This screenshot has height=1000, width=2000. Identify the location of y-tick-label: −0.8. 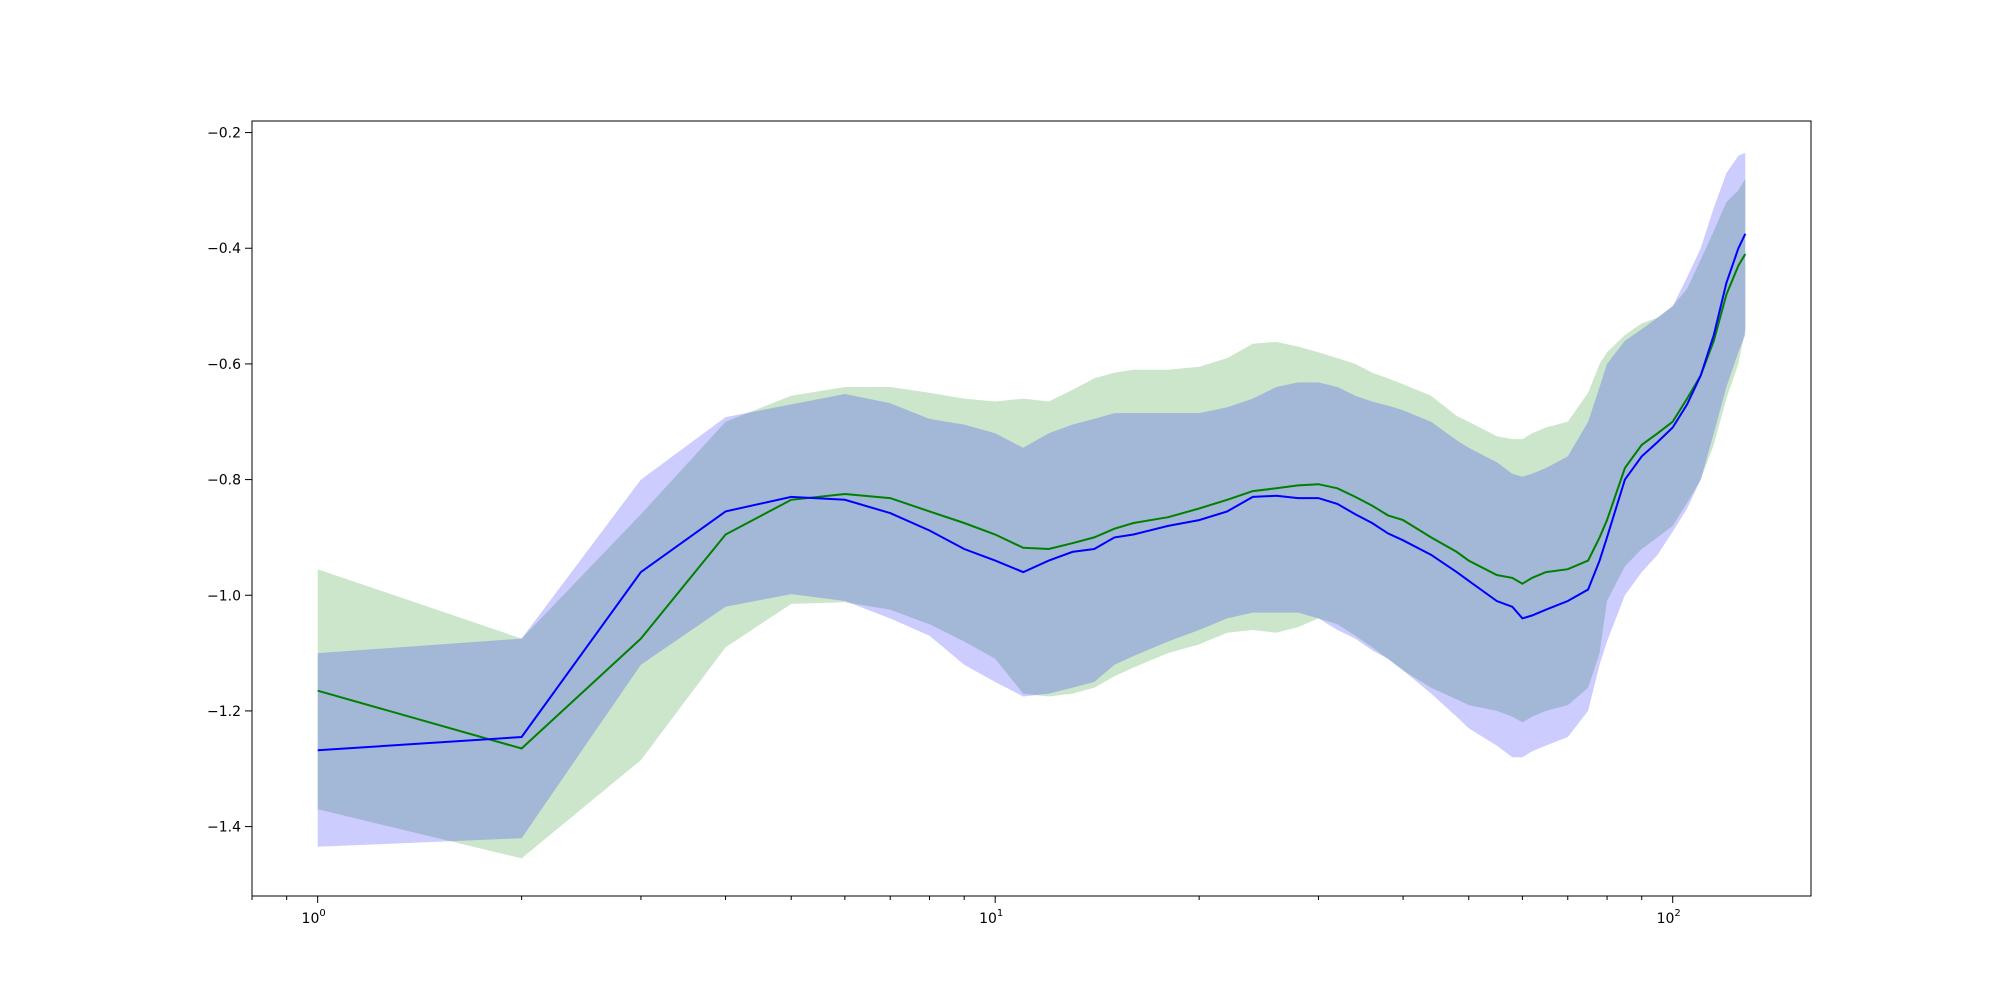
(224, 481).